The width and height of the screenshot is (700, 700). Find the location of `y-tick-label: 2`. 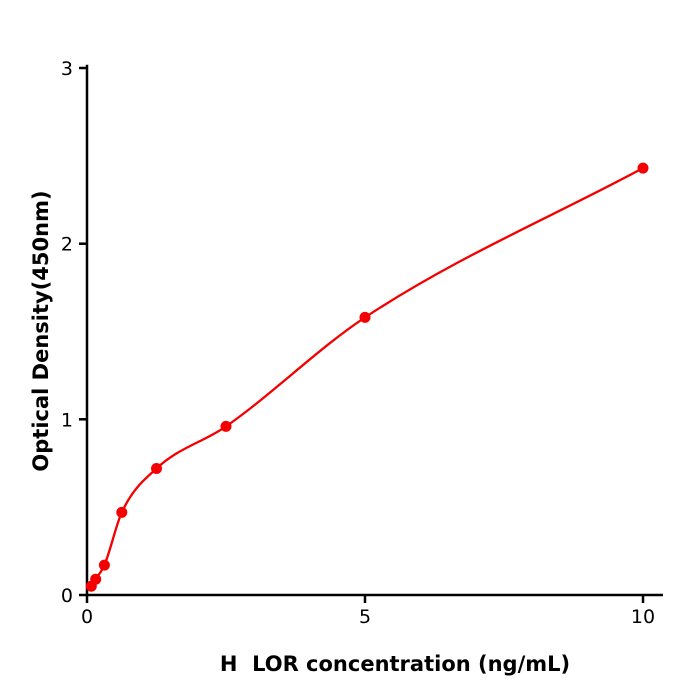

y-tick-label: 2 is located at coordinates (67, 245).